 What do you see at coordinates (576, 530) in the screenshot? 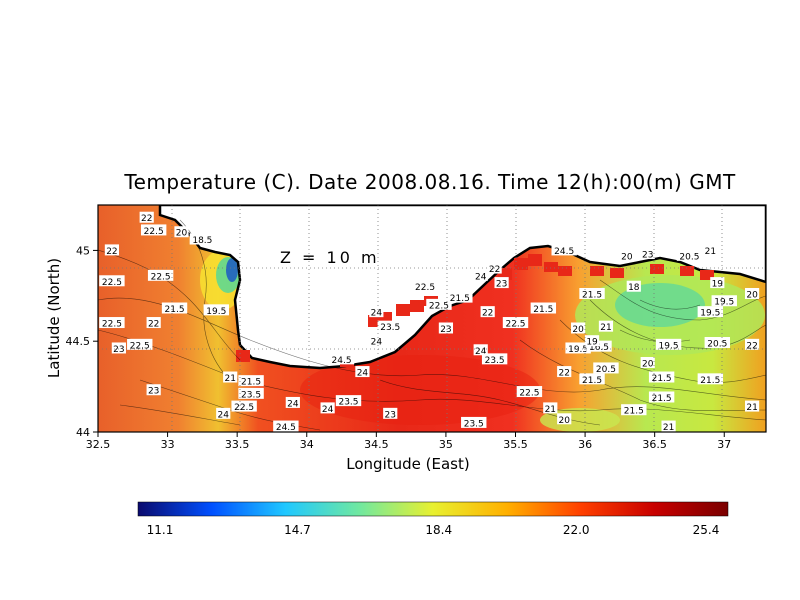
I see `colorbar-tick-label: 22.0` at bounding box center [576, 530].